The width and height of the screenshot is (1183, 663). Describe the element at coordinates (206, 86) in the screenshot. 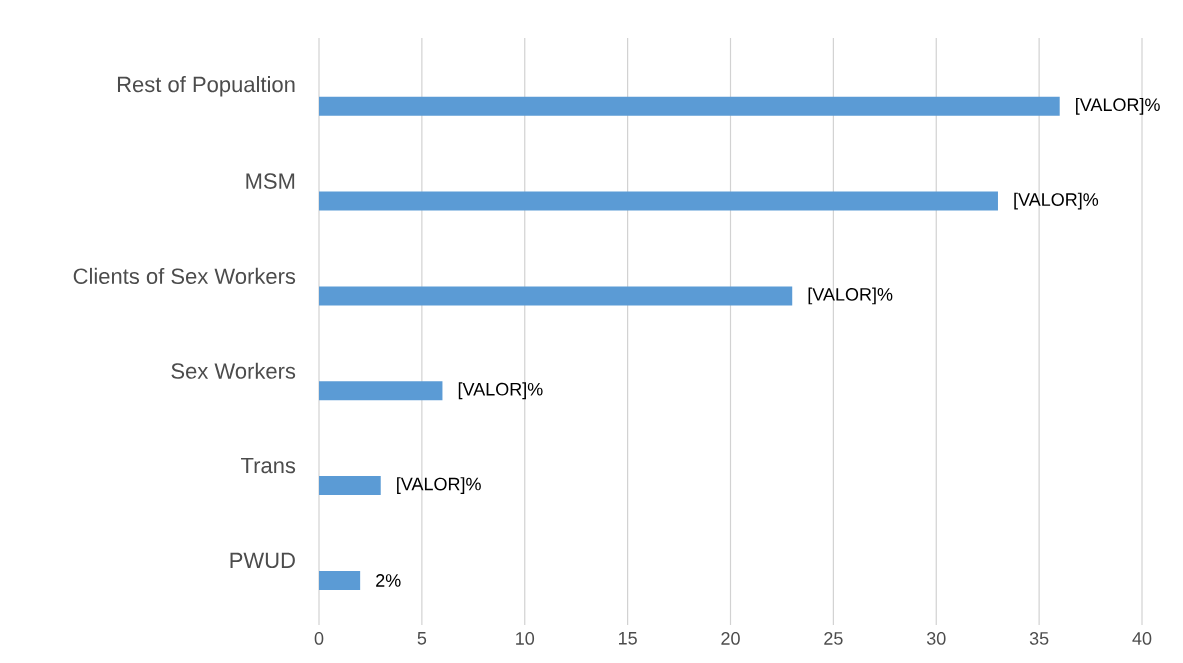

I see `y-tick-label: Rest of Popualtion` at that location.